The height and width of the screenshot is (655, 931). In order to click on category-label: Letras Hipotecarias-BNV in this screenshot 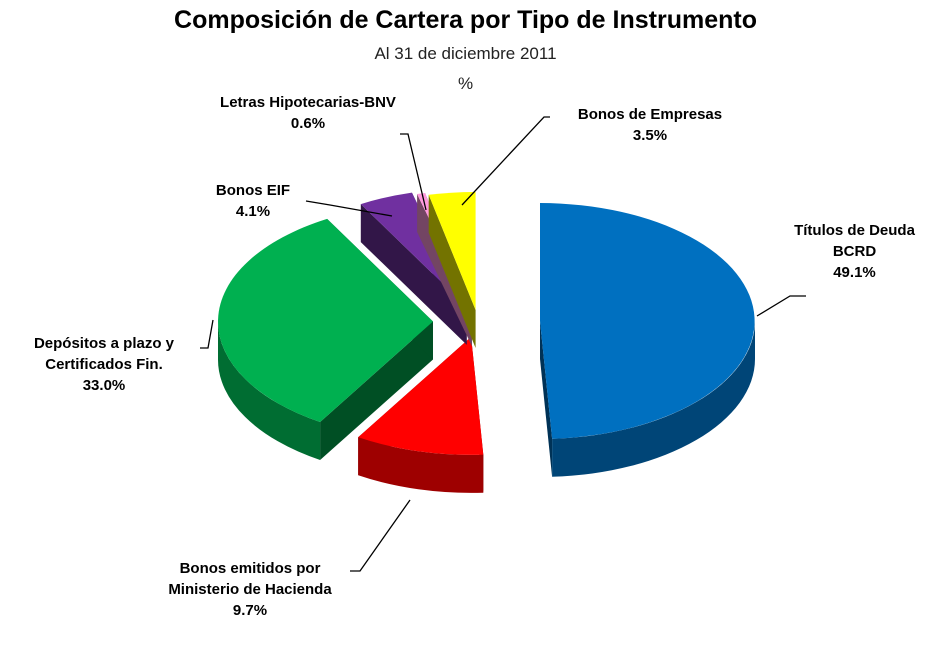, I will do `click(308, 102)`.